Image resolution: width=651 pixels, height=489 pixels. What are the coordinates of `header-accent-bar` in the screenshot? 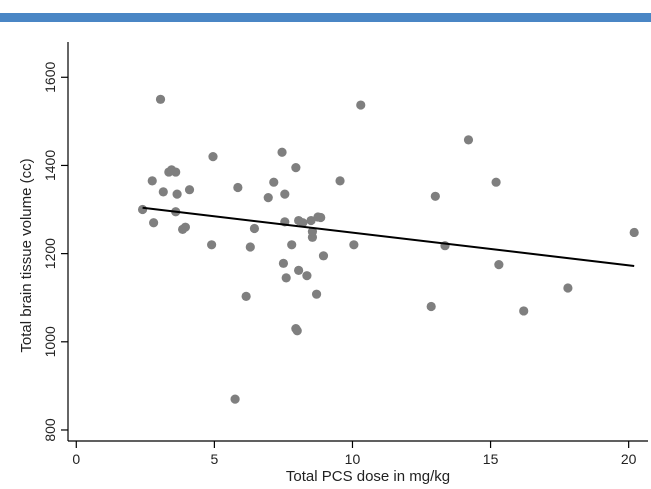 It's located at (325, 17).